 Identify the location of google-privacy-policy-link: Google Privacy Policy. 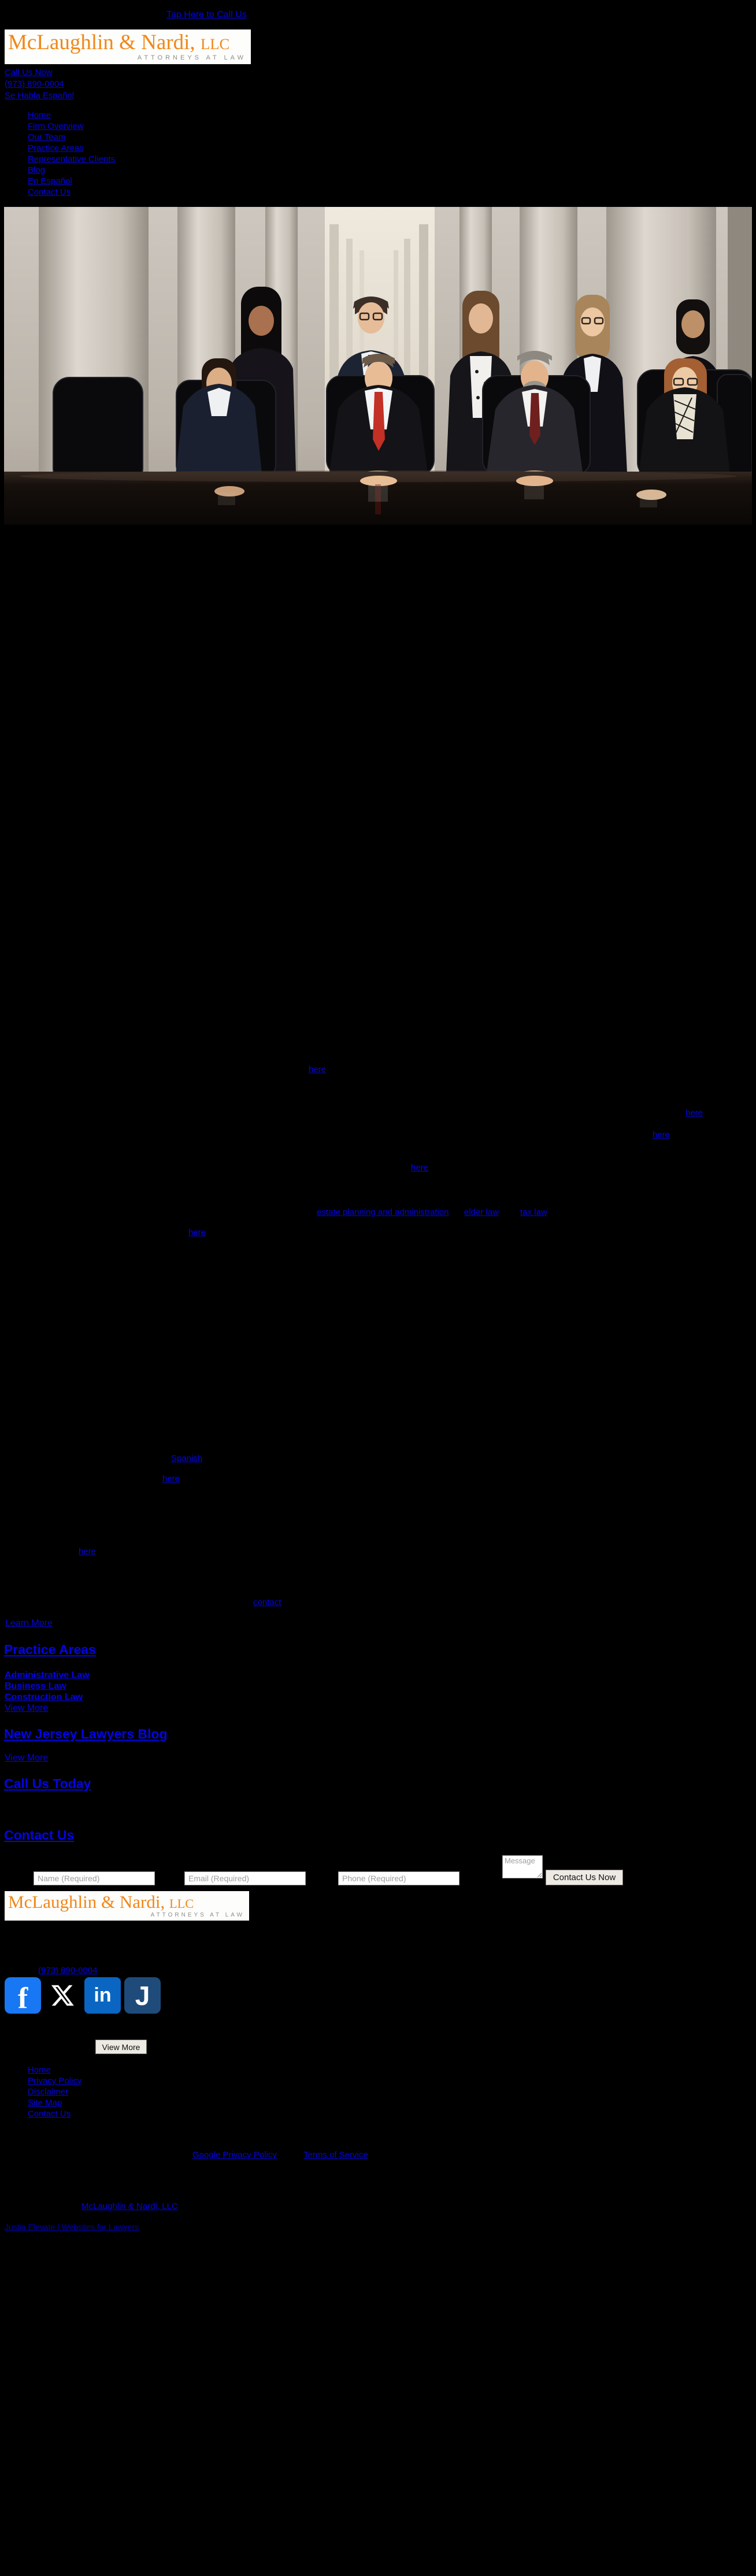
(234, 2155).